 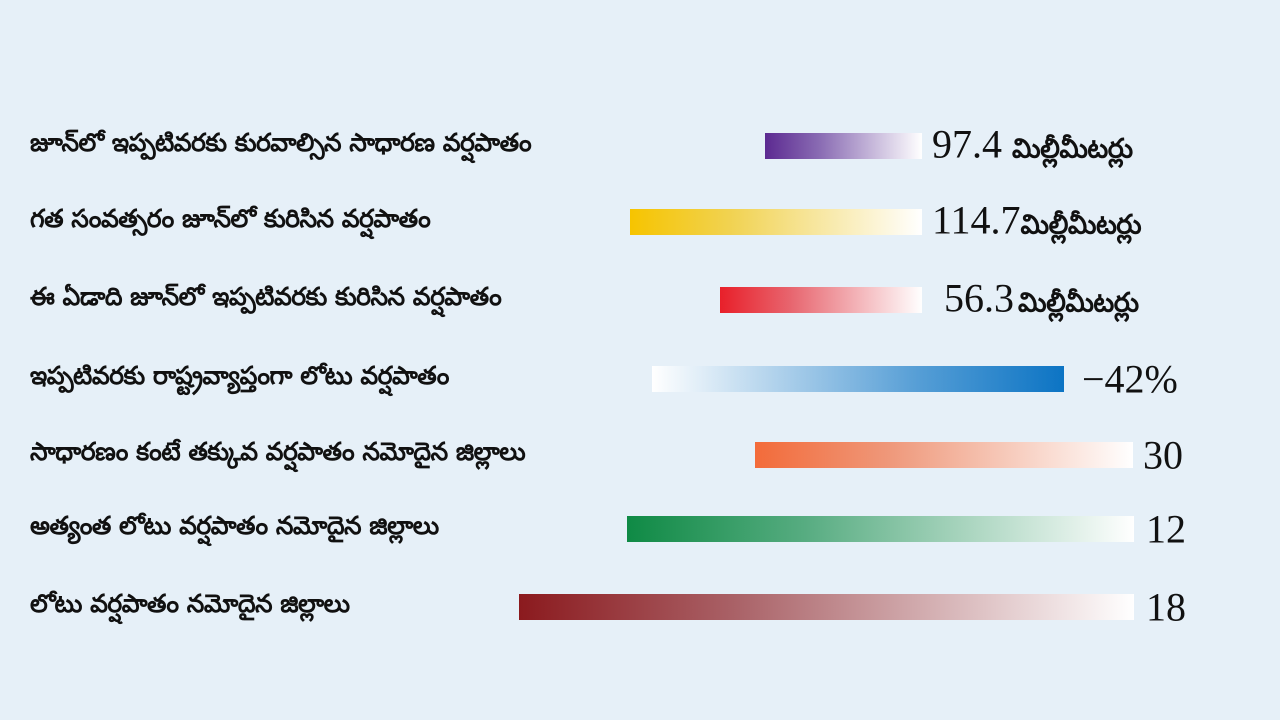 I want to click on row-label: అత్యంత లోటు వర్షపాతం నమోదైన జిల్లాలు, so click(x=234, y=525).